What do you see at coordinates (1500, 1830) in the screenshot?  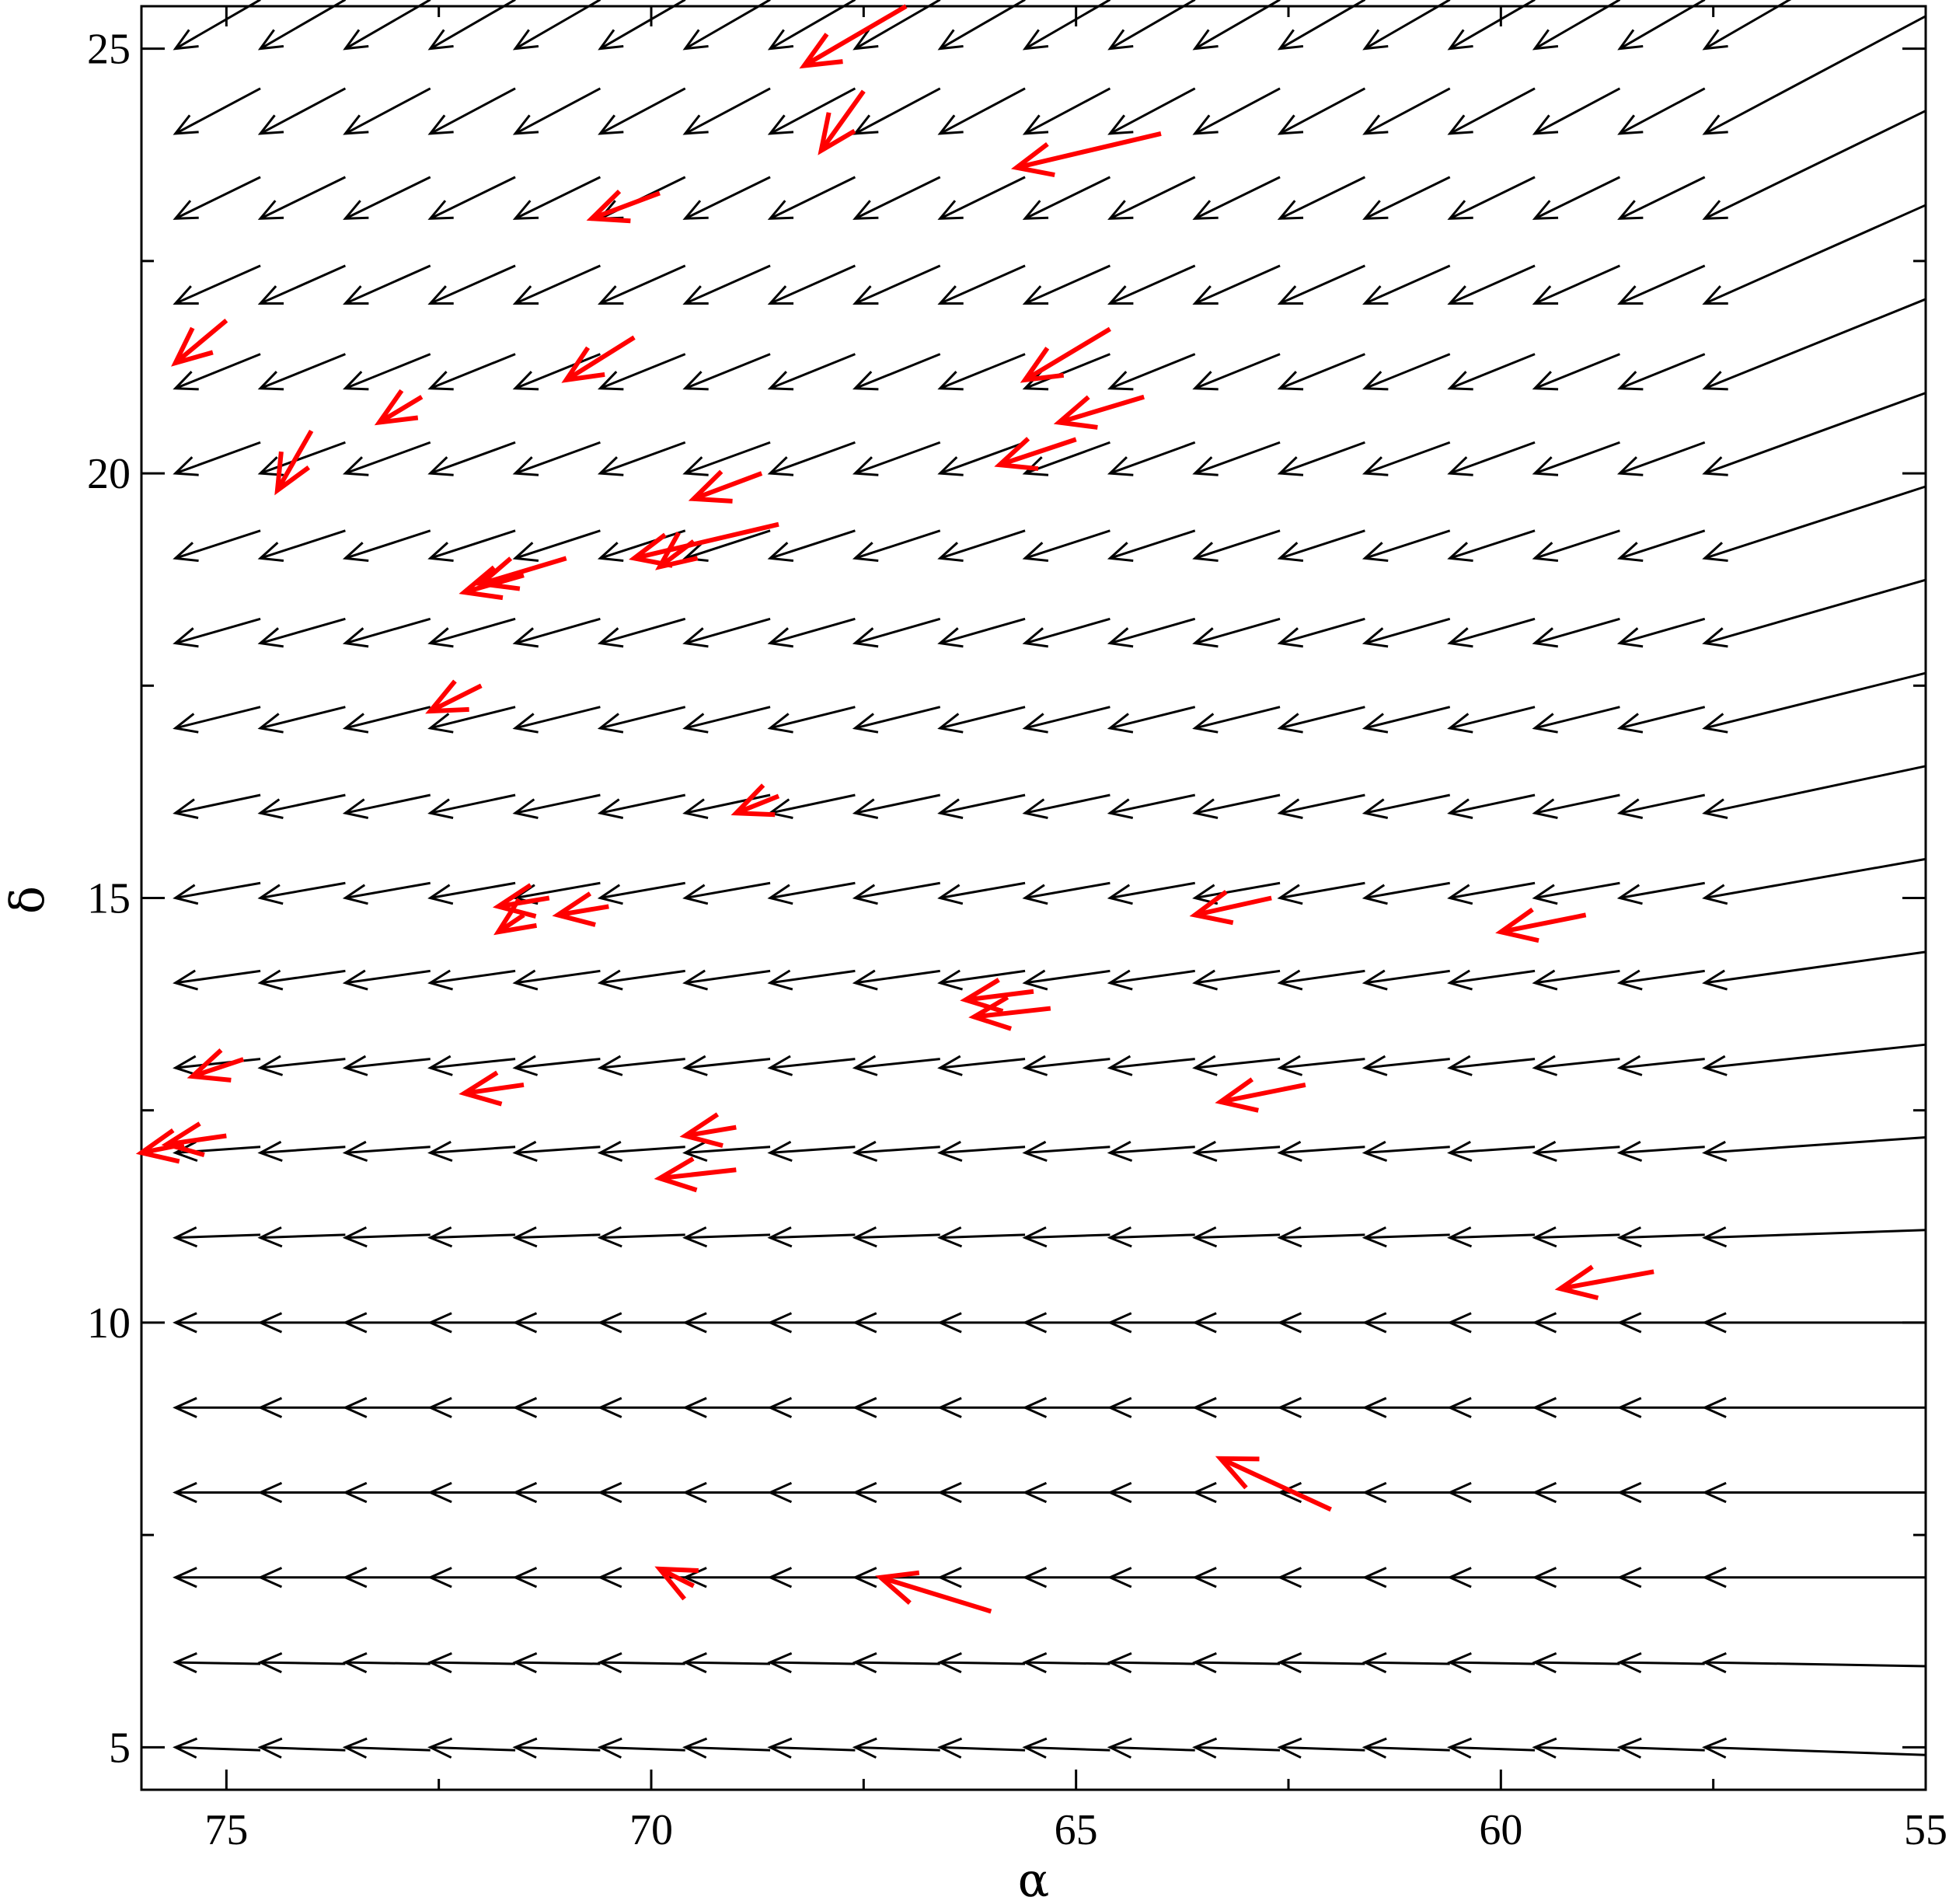 I see `x-tick-label: 60` at bounding box center [1500, 1830].